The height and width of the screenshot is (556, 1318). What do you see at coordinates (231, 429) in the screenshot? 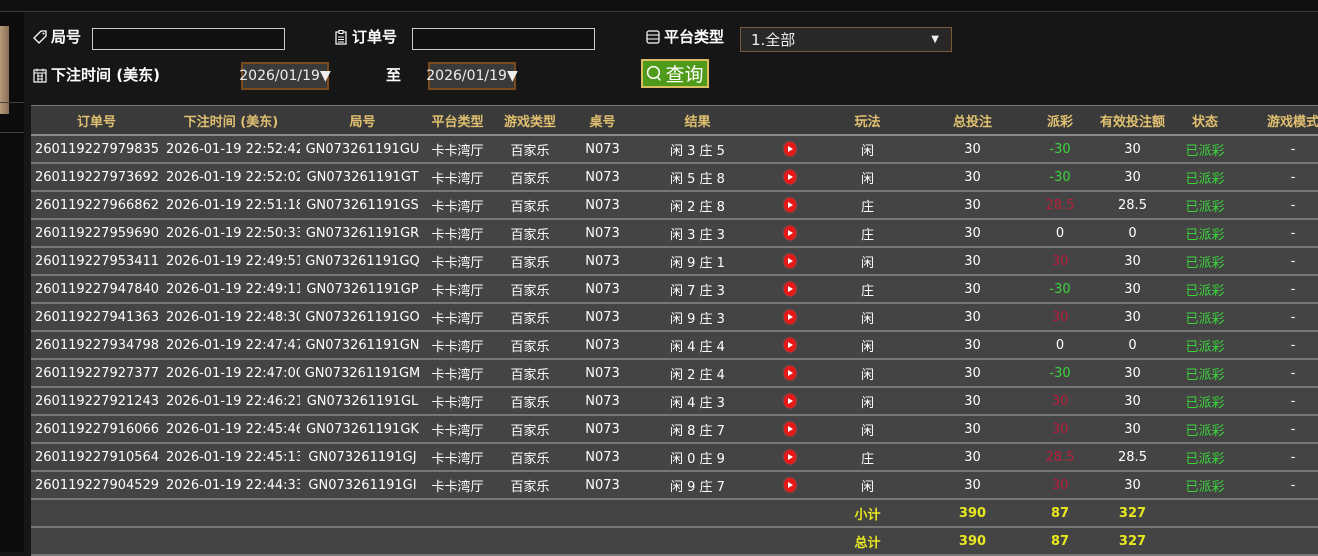
I see `cell-time: 2026-01-19 22:45:46` at bounding box center [231, 429].